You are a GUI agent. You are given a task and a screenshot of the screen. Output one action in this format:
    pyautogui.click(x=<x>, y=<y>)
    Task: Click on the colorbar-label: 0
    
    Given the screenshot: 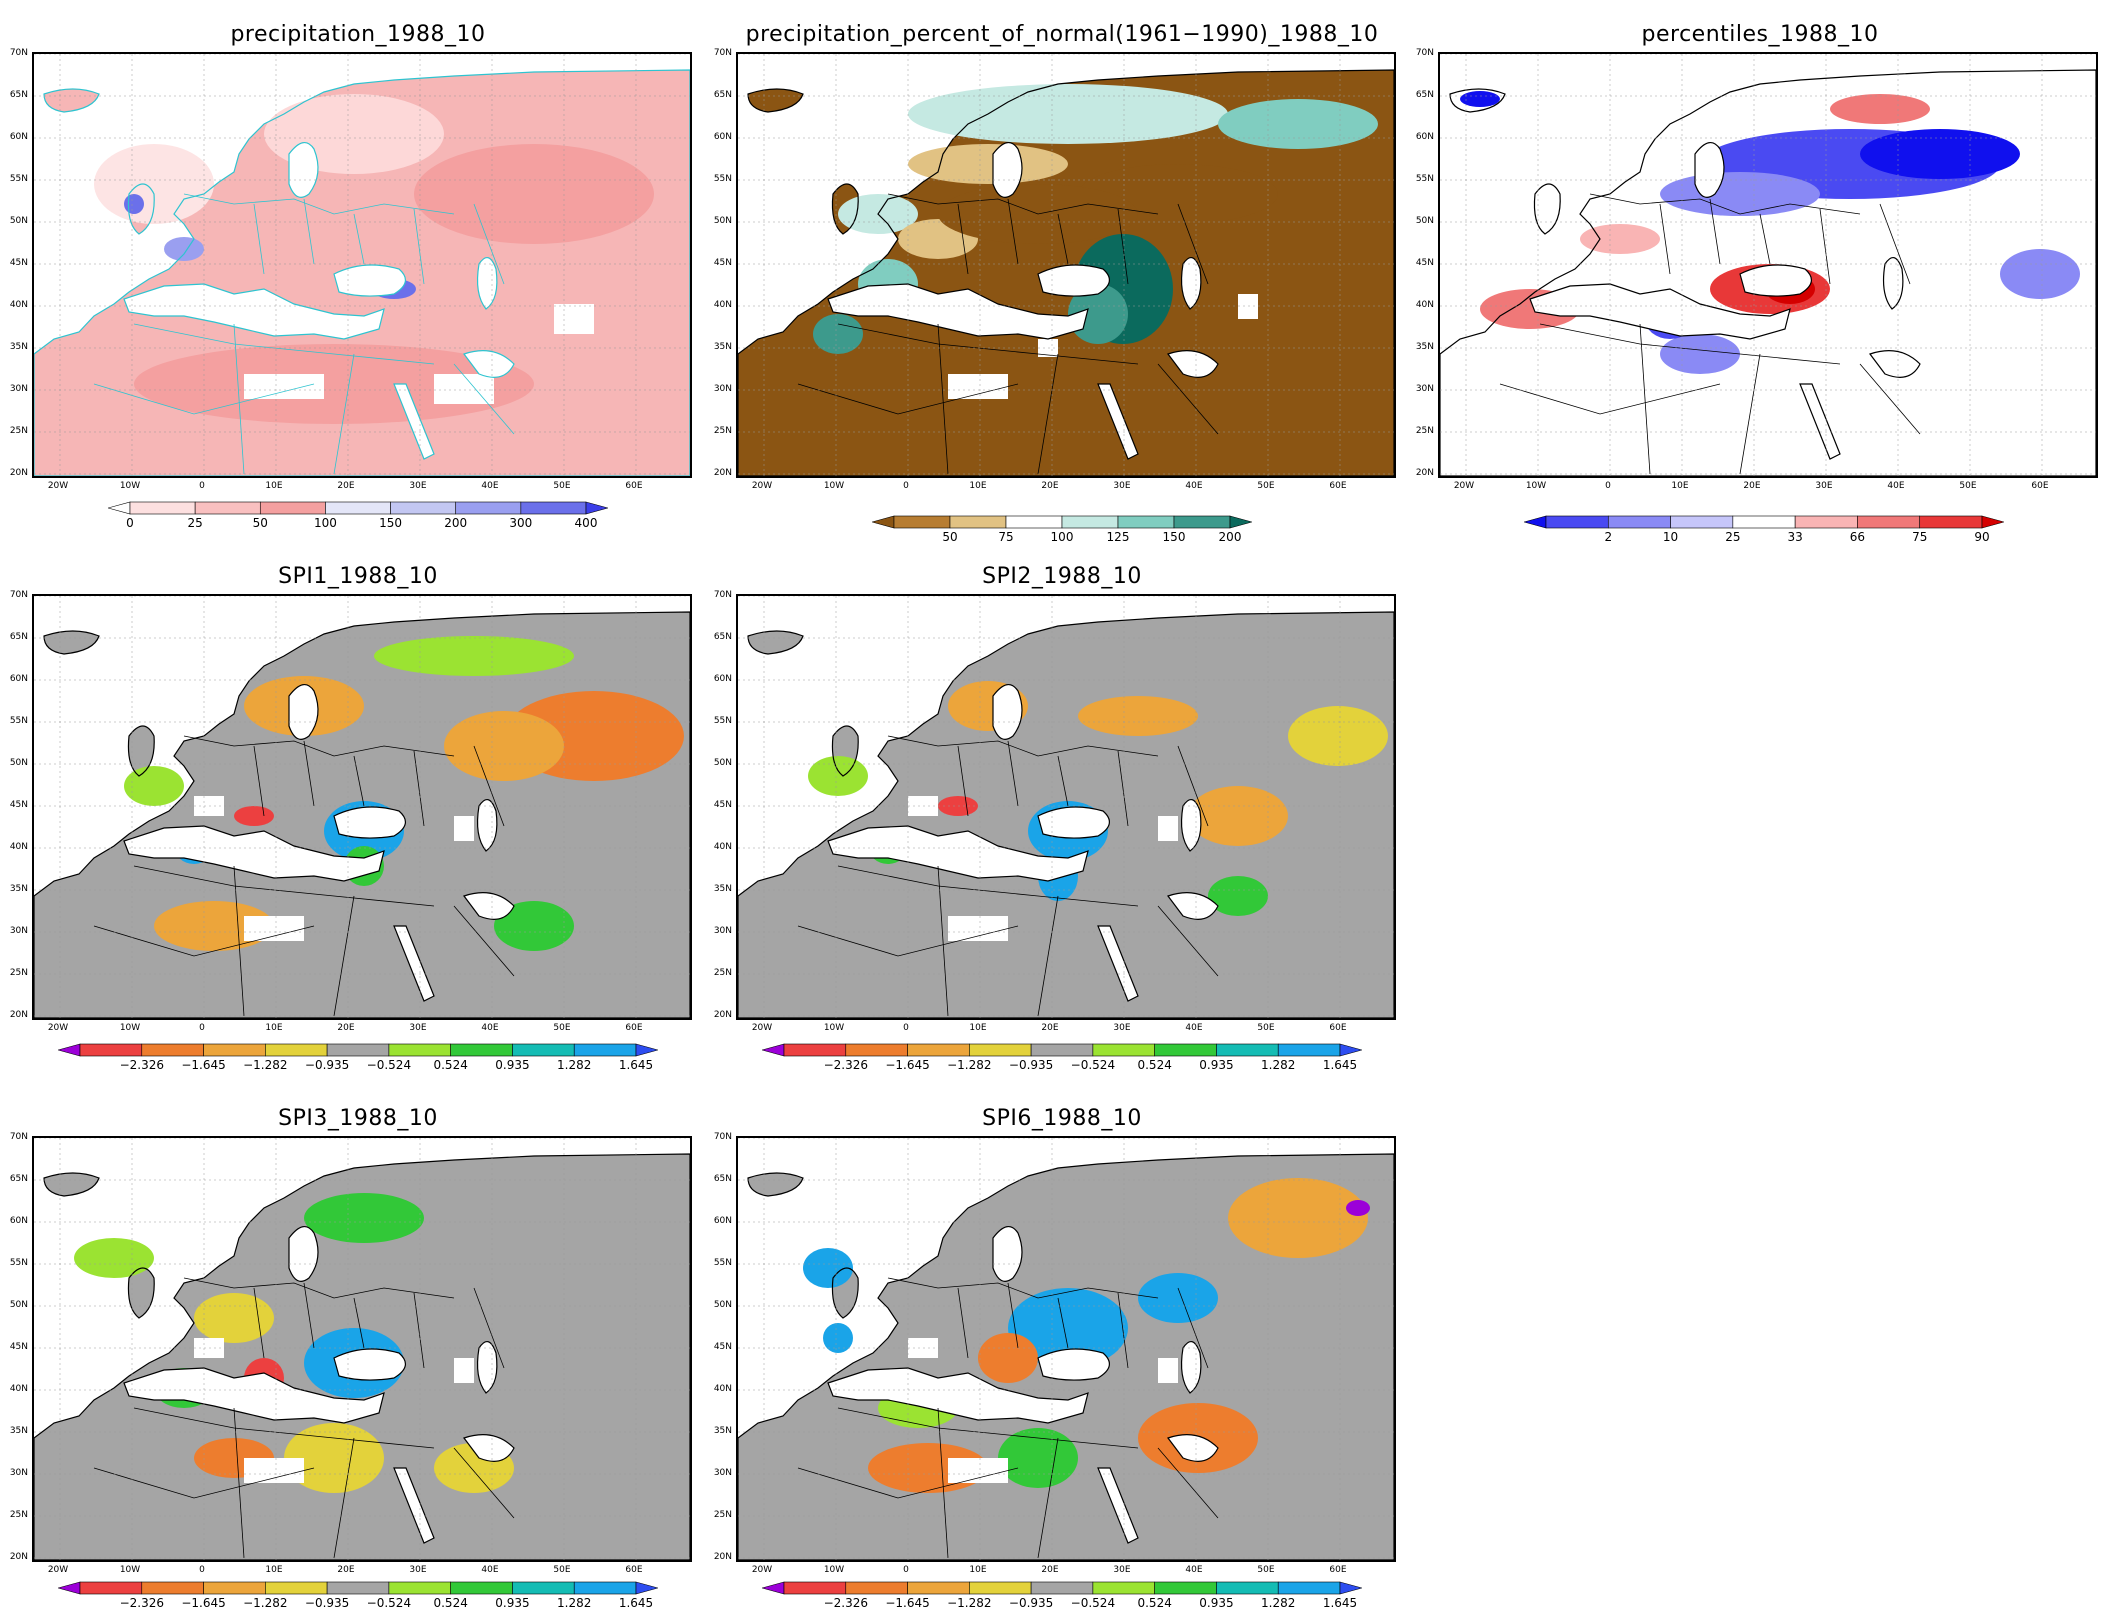 What is the action you would take?
    pyautogui.click(x=130, y=523)
    